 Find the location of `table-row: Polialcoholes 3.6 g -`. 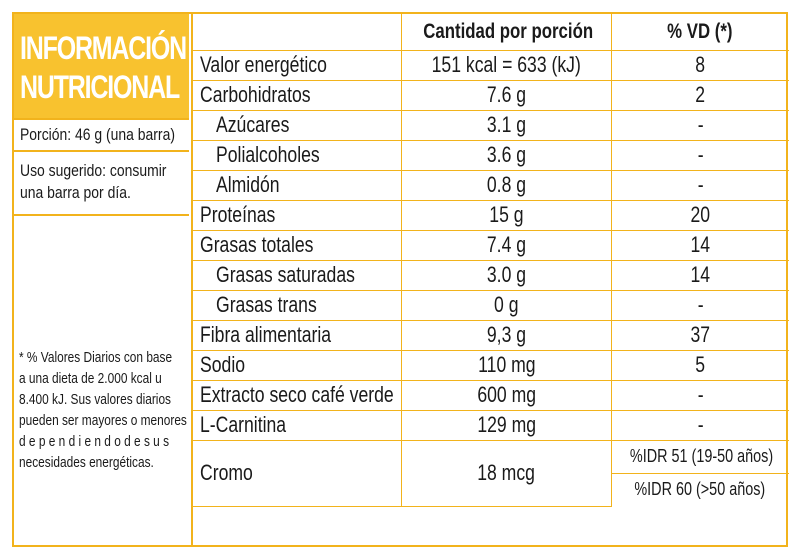

table-row: Polialcoholes 3.6 g - is located at coordinates (490, 155).